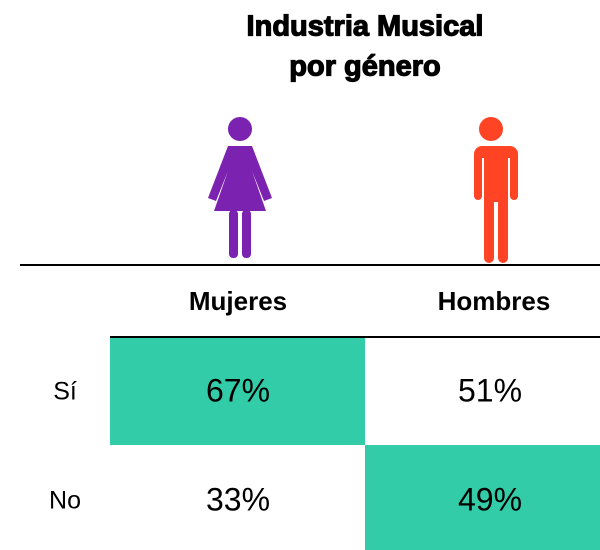 This screenshot has height=550, width=600. I want to click on man-icon, so click(495, 190).